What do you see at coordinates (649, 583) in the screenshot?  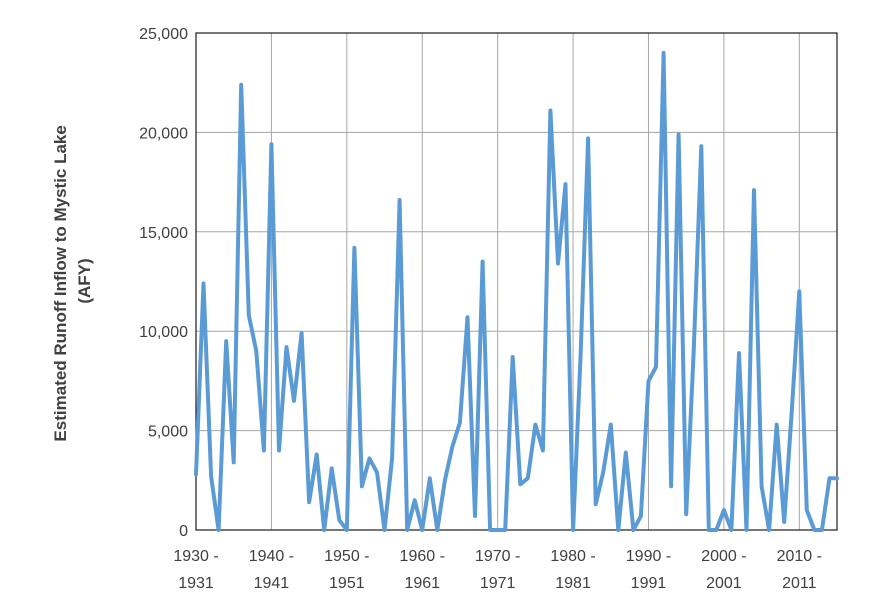 I see `x-tick-label-line2: 1991` at bounding box center [649, 583].